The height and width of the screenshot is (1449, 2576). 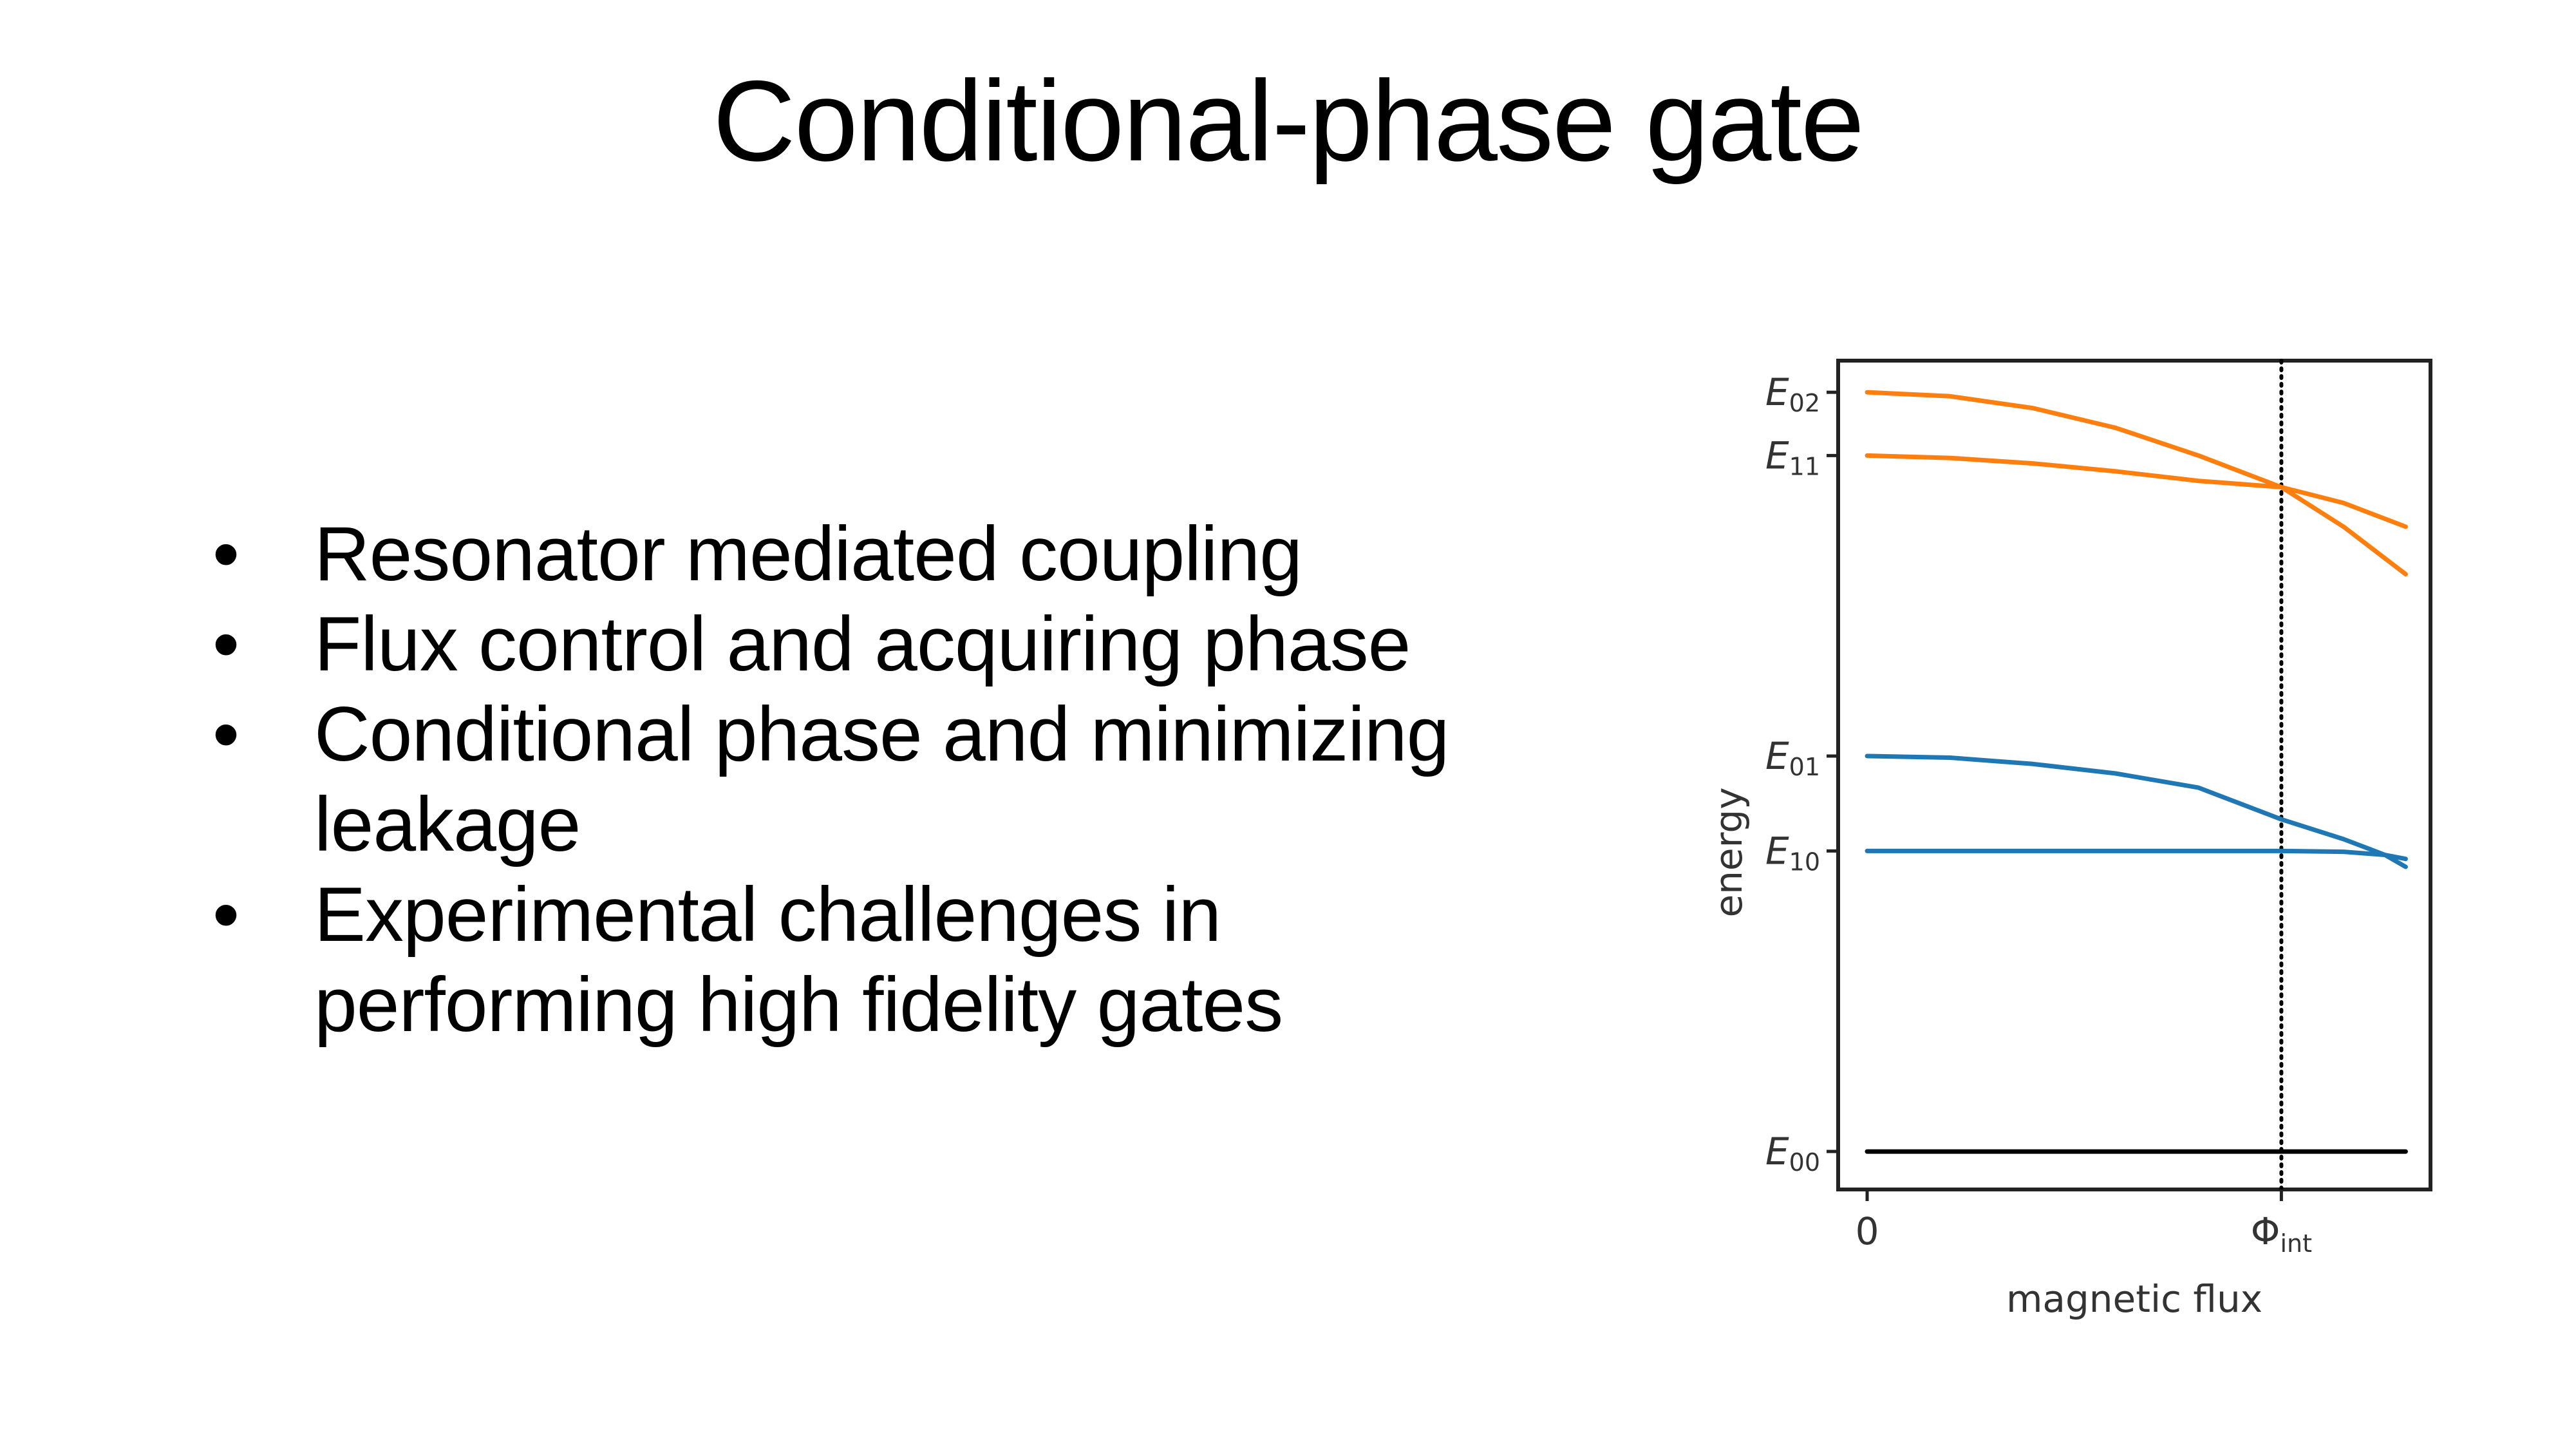 I want to click on bullet-text: Resonator mediated coupling, so click(x=808, y=554).